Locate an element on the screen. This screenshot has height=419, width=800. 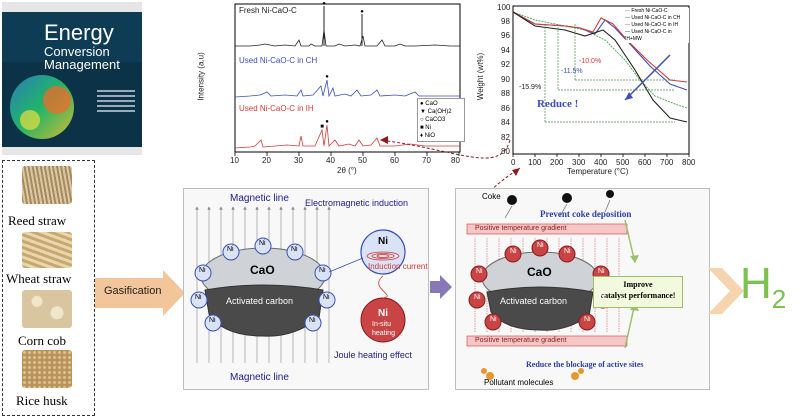
ni-right-5: Ni is located at coordinates (601, 271).